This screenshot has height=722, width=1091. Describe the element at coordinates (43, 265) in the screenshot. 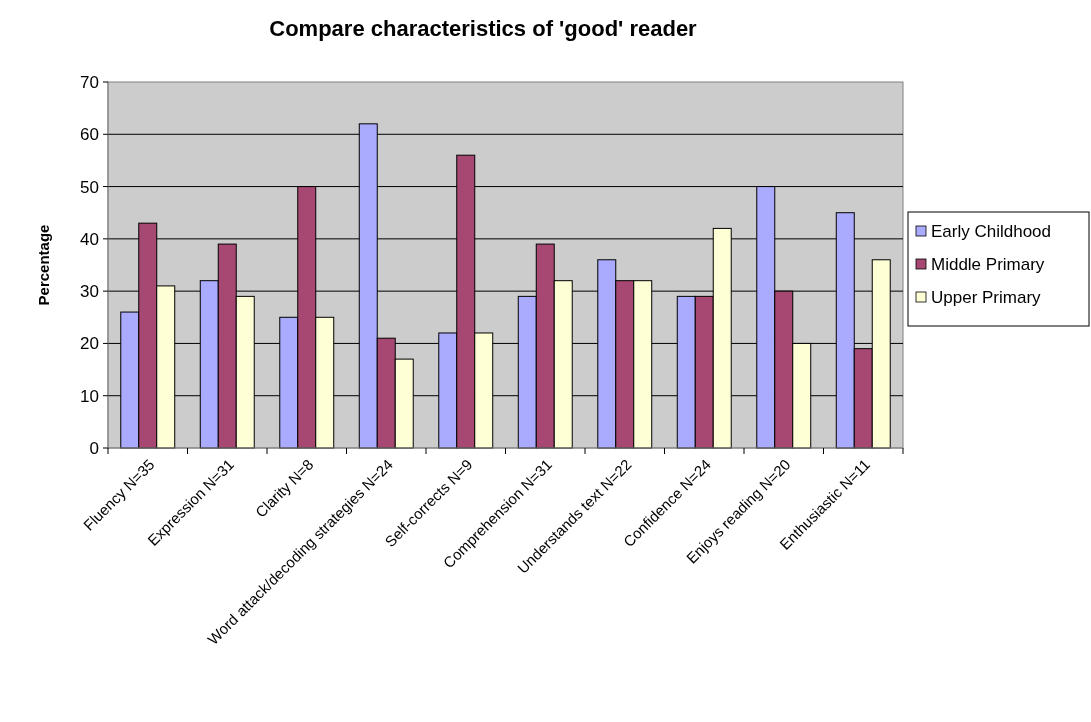

I see `y-axis-title: Percentage` at that location.